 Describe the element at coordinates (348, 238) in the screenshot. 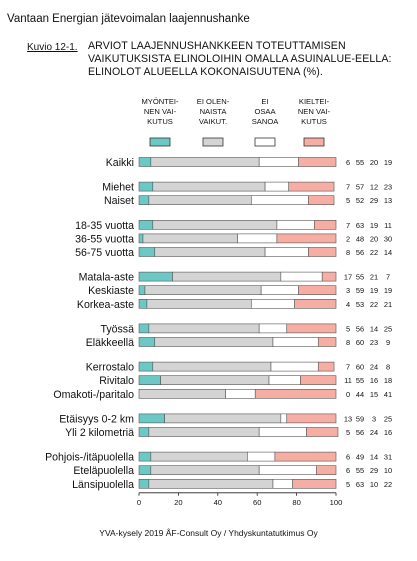

I see `value-label: 2` at that location.